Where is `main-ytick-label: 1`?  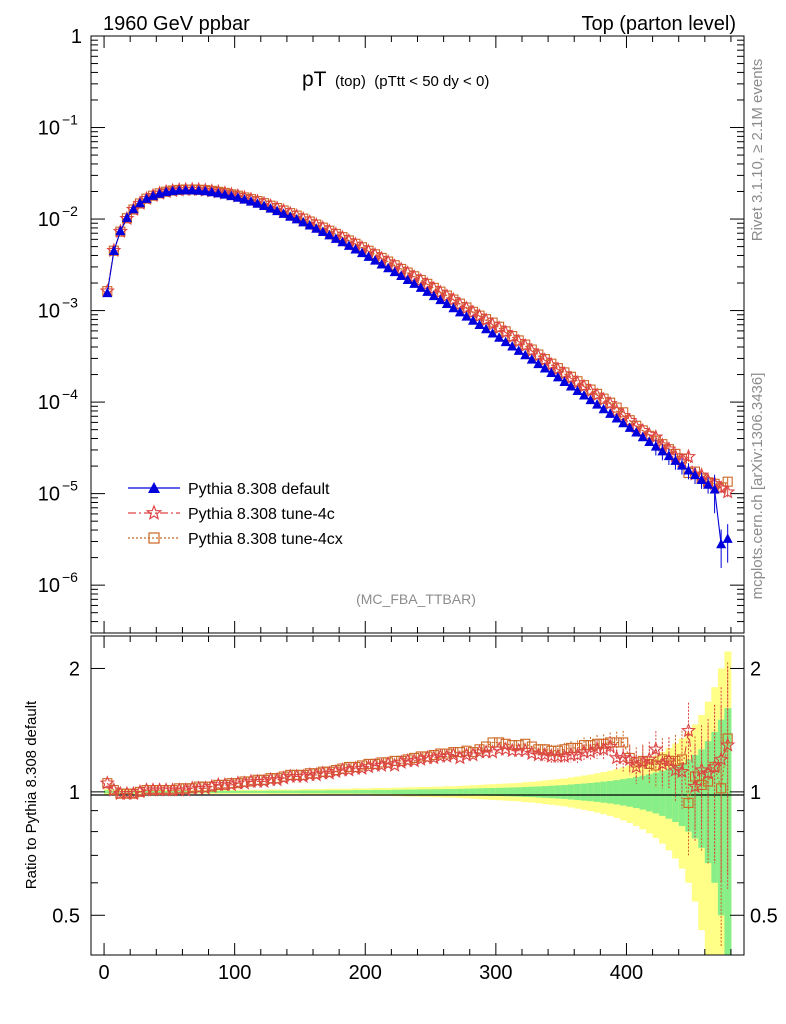
main-ytick-label: 1 is located at coordinates (76, 37).